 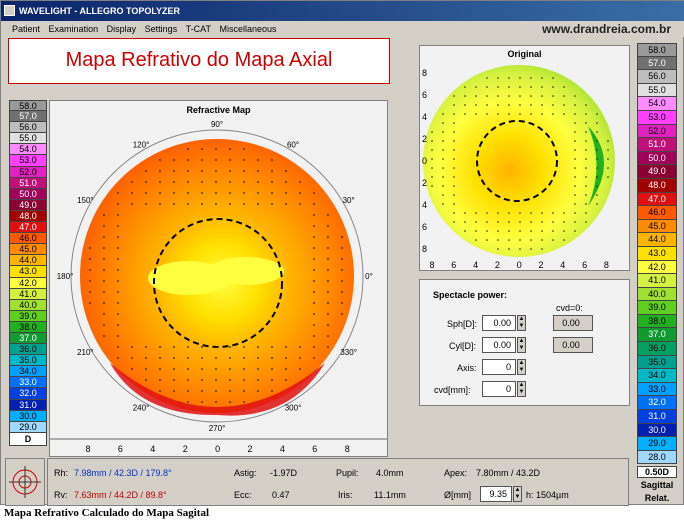 What do you see at coordinates (517, 494) in the screenshot?
I see `diameter-spinner: ▲ ▼` at bounding box center [517, 494].